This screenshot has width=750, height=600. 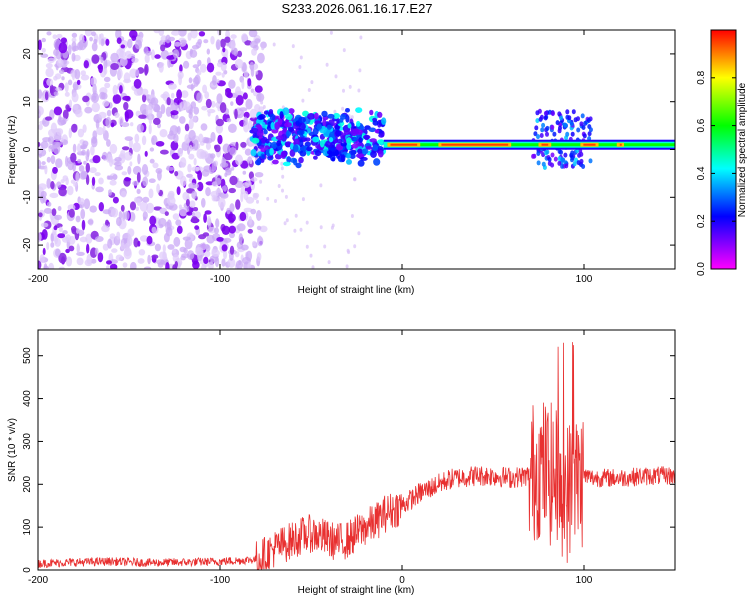 What do you see at coordinates (27, 441) in the screenshot?
I see `y-tick-label: 300` at bounding box center [27, 441].